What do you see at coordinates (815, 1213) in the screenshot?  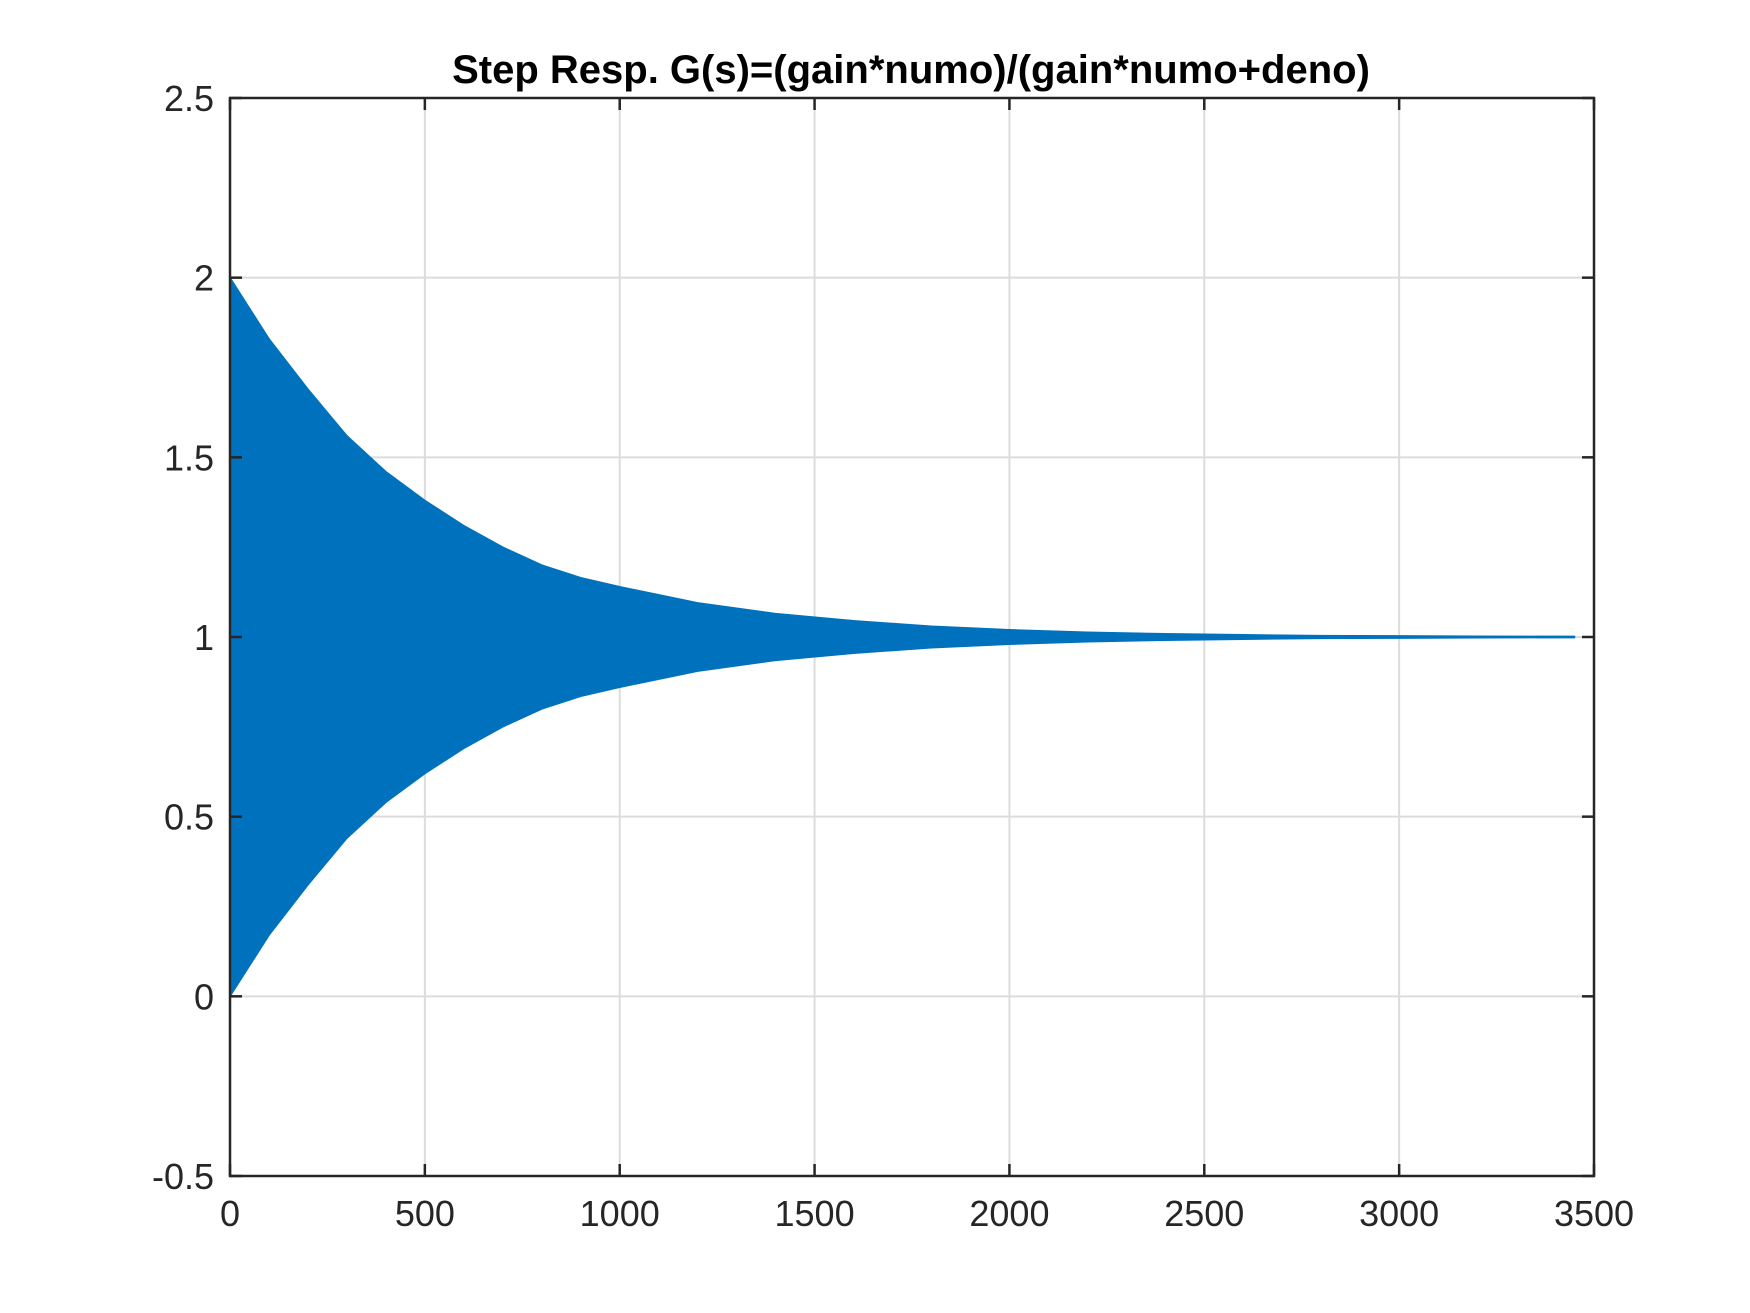 I see `x-tick-label: 1500` at bounding box center [815, 1213].